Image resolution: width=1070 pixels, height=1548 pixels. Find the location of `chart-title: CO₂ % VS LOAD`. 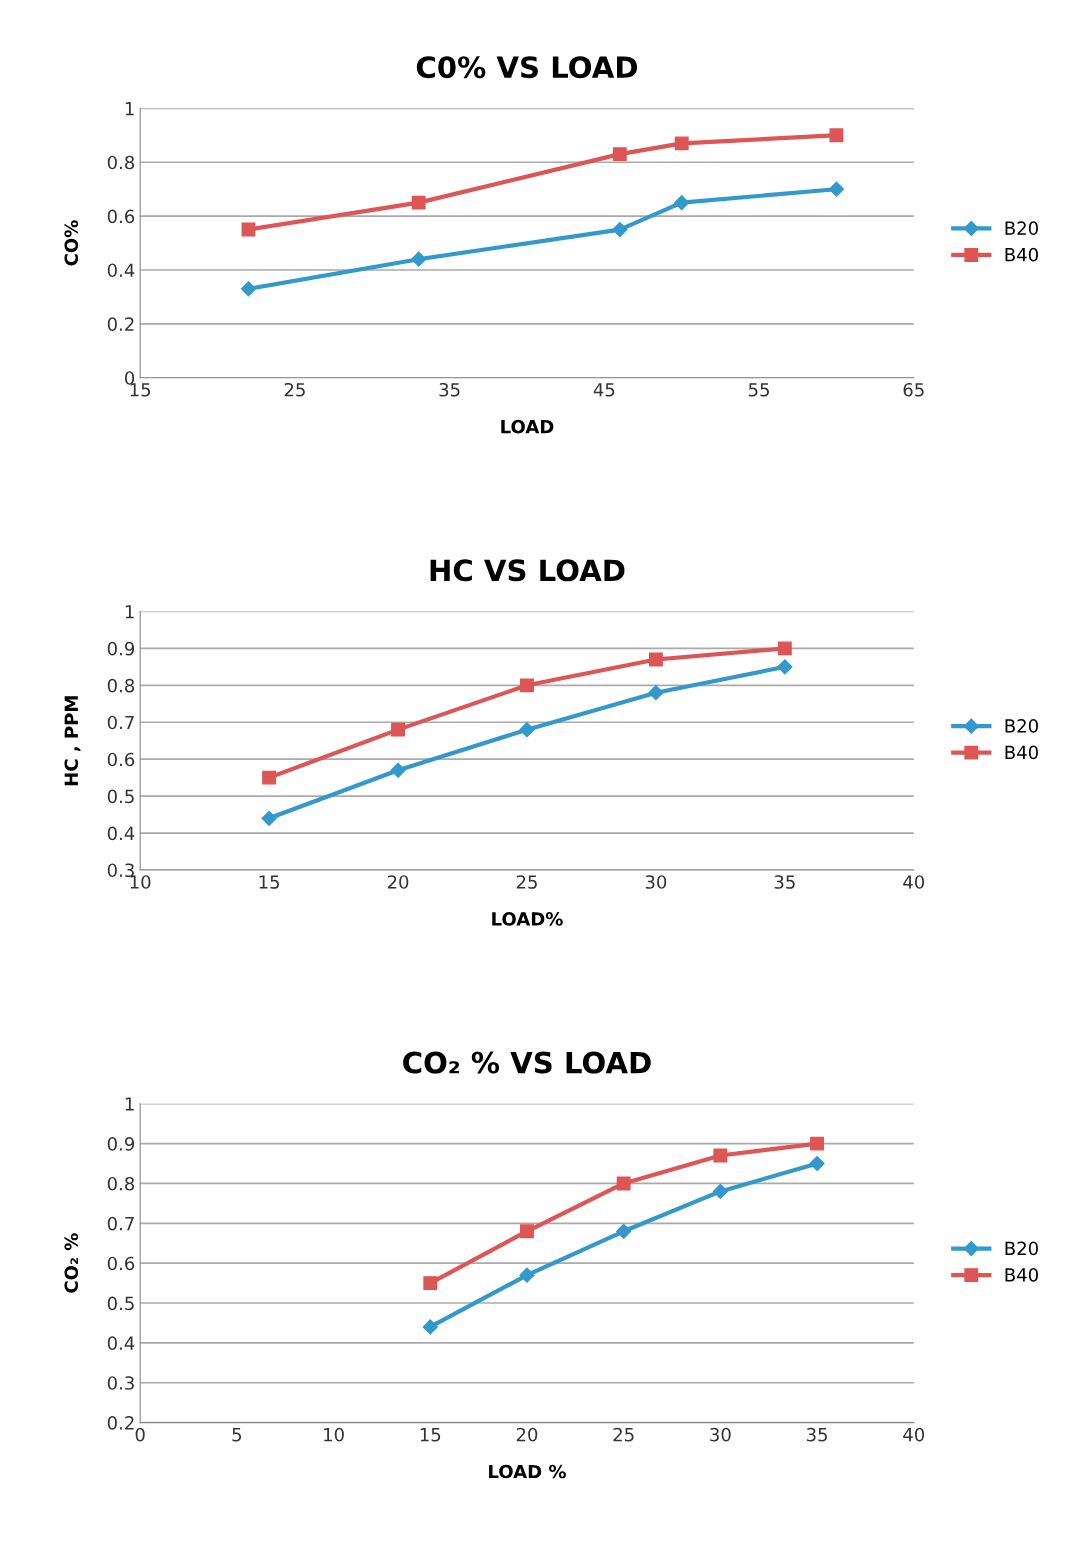

chart-title: CO₂ % VS LOAD is located at coordinates (527, 1062).